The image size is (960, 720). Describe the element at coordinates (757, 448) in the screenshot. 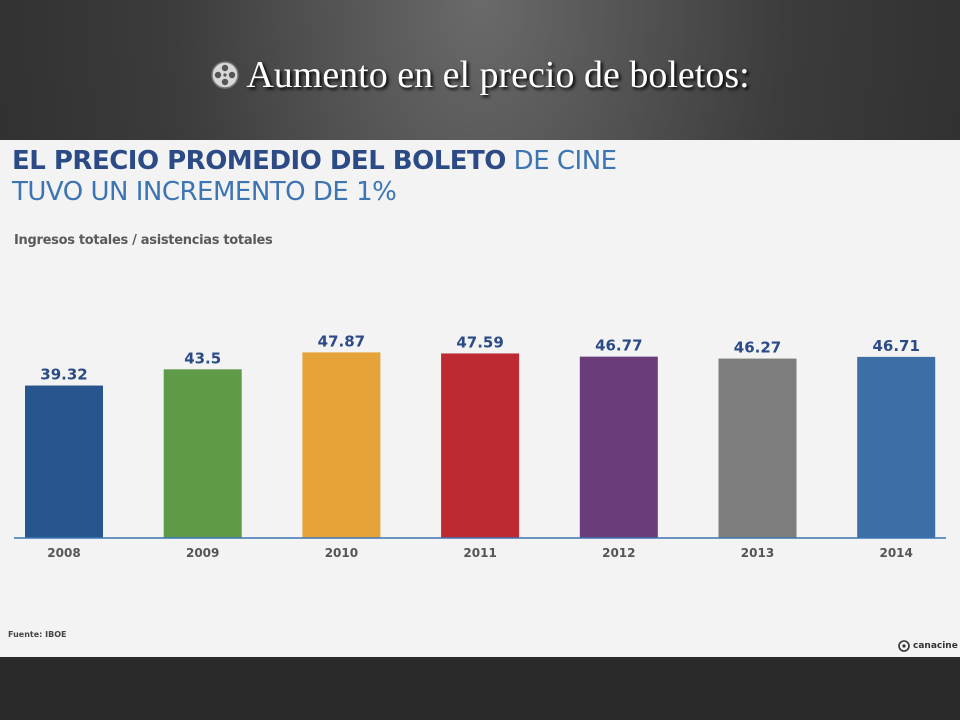

I see `bar-2013` at that location.